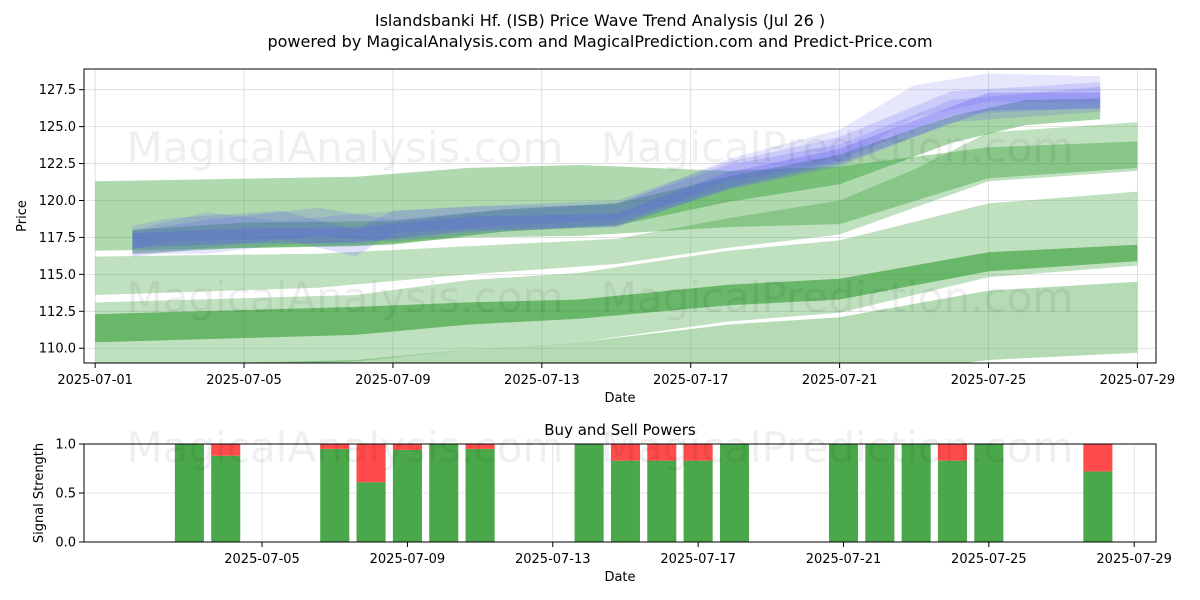 This screenshot has height=600, width=1200. I want to click on bottom-x-tick-label: 2025-07-29, so click(1134, 559).